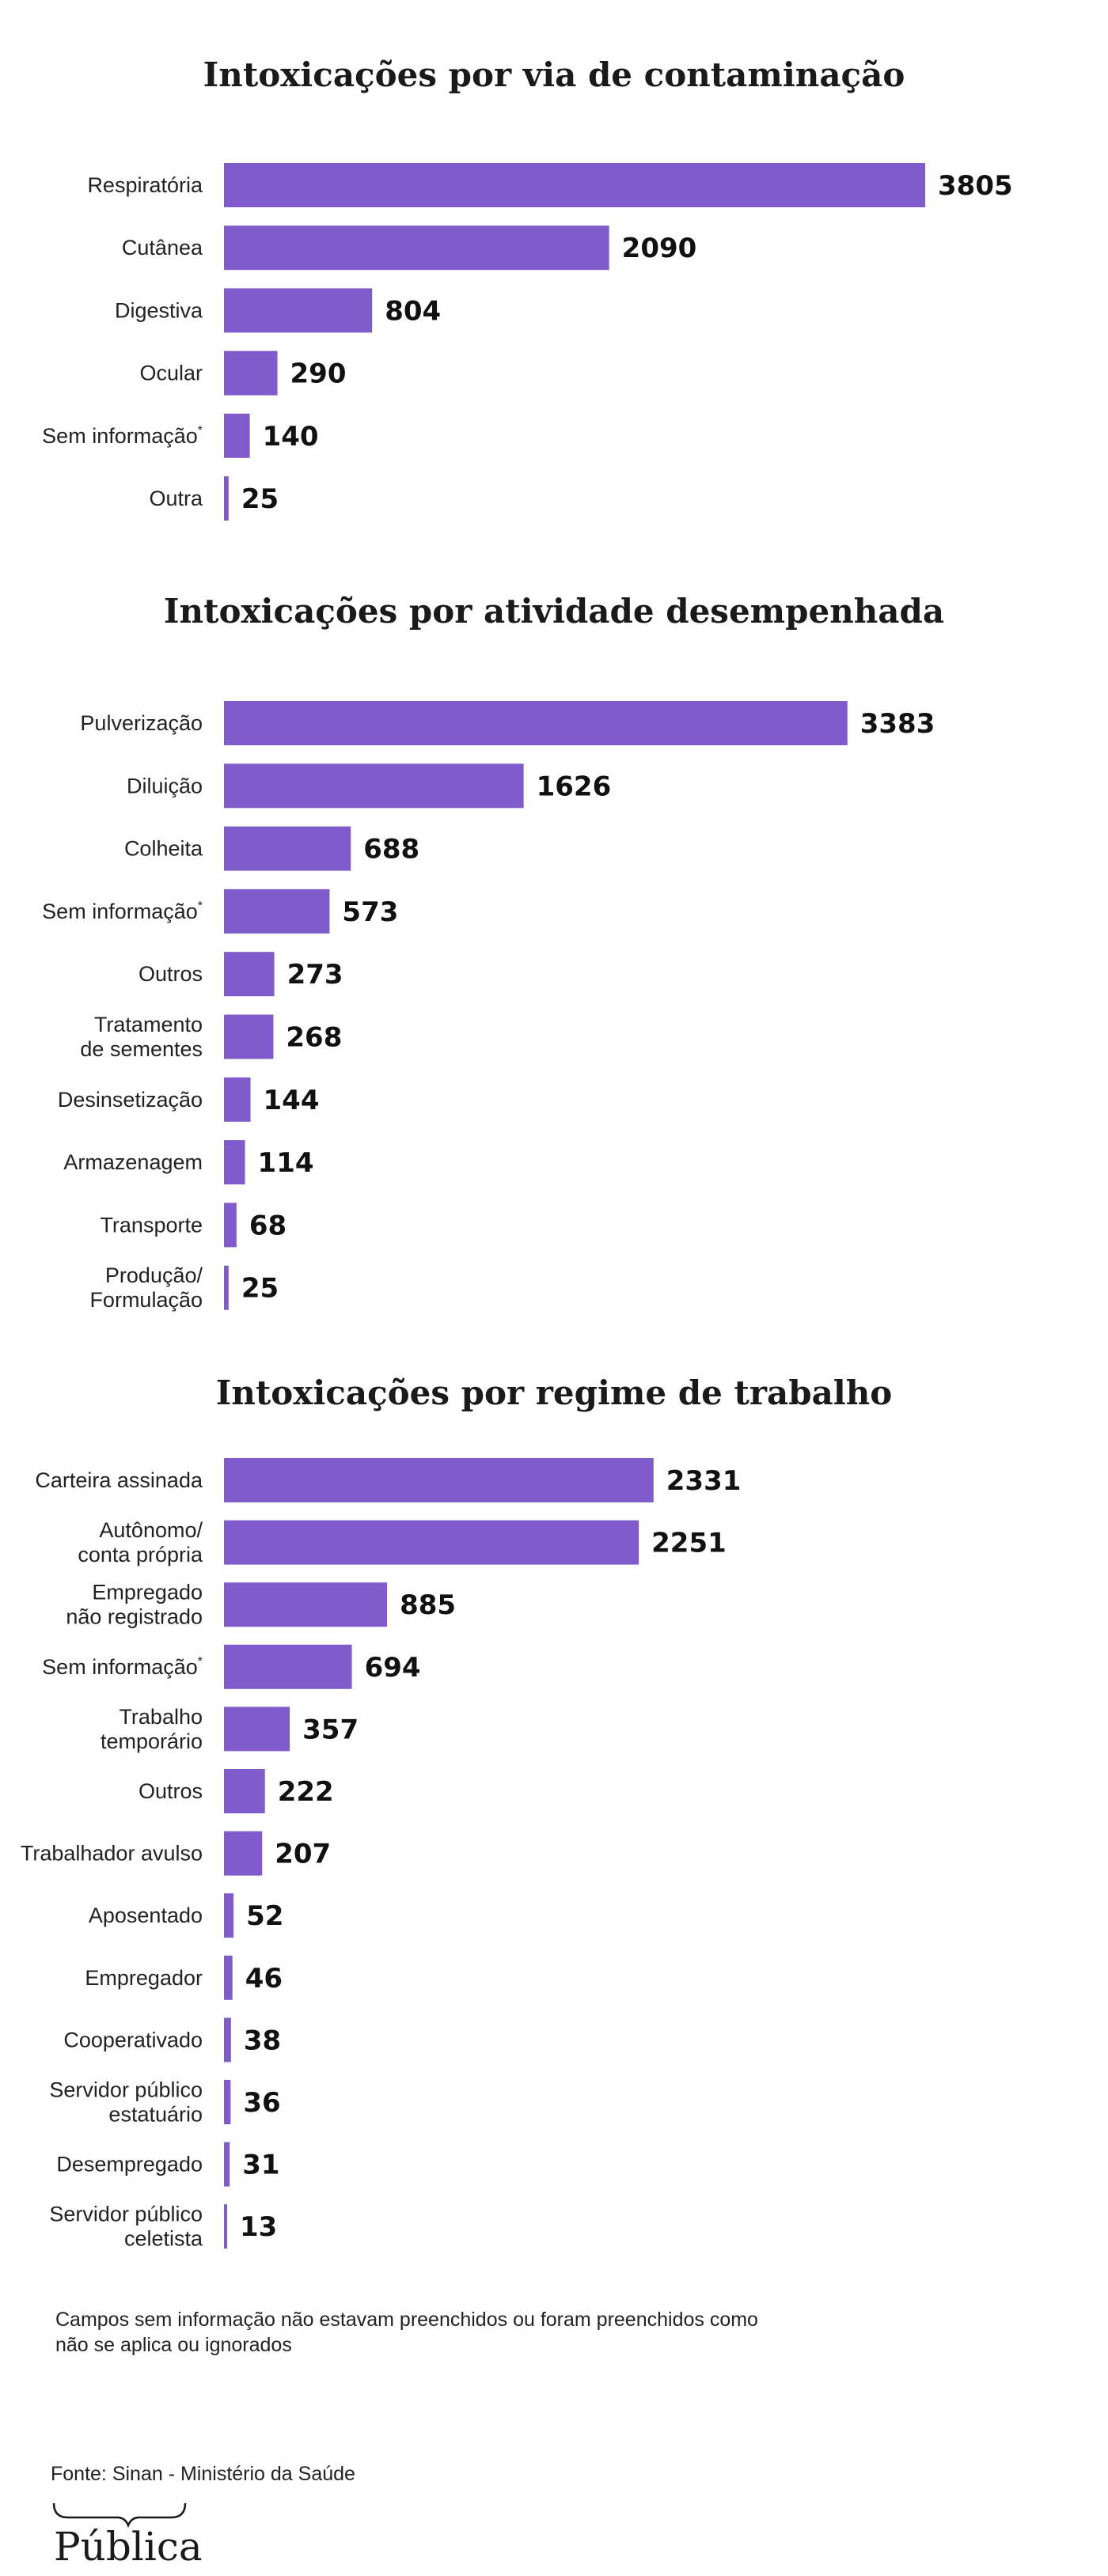 The height and width of the screenshot is (2576, 1108). Describe the element at coordinates (315, 975) in the screenshot. I see `value-label: 273` at that location.